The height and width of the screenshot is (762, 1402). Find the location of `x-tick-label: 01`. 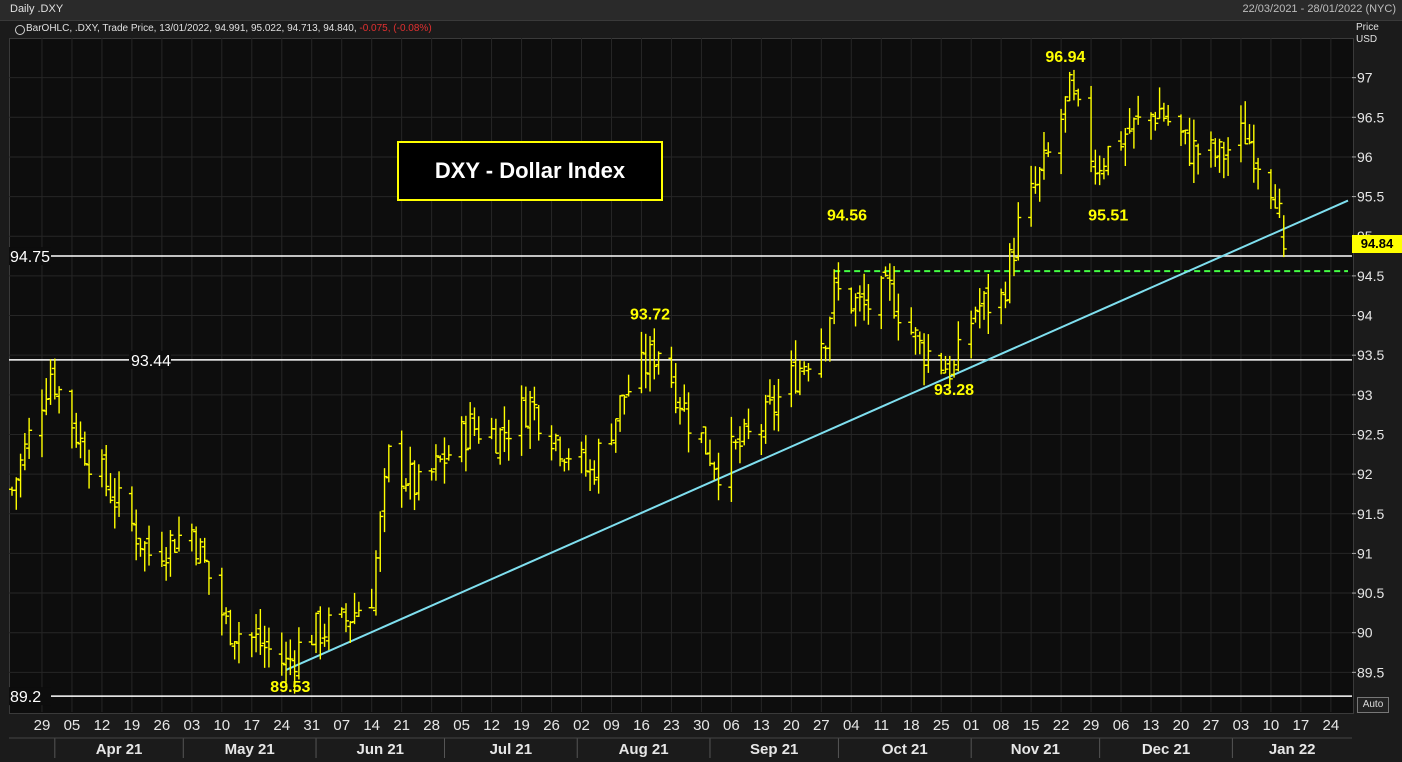

x-tick-label: 01 is located at coordinates (971, 725).